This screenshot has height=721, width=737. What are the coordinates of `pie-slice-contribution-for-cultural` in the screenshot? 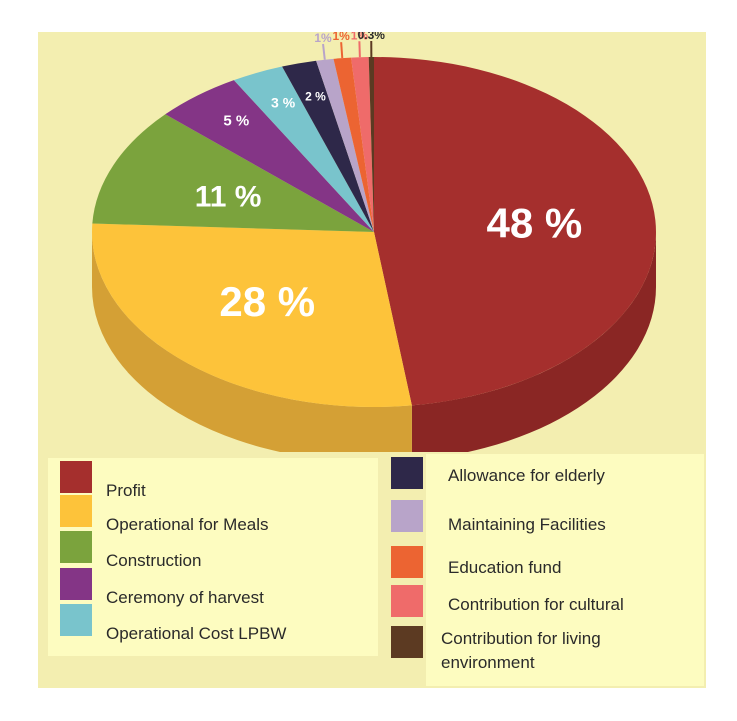 It's located at (362, 145).